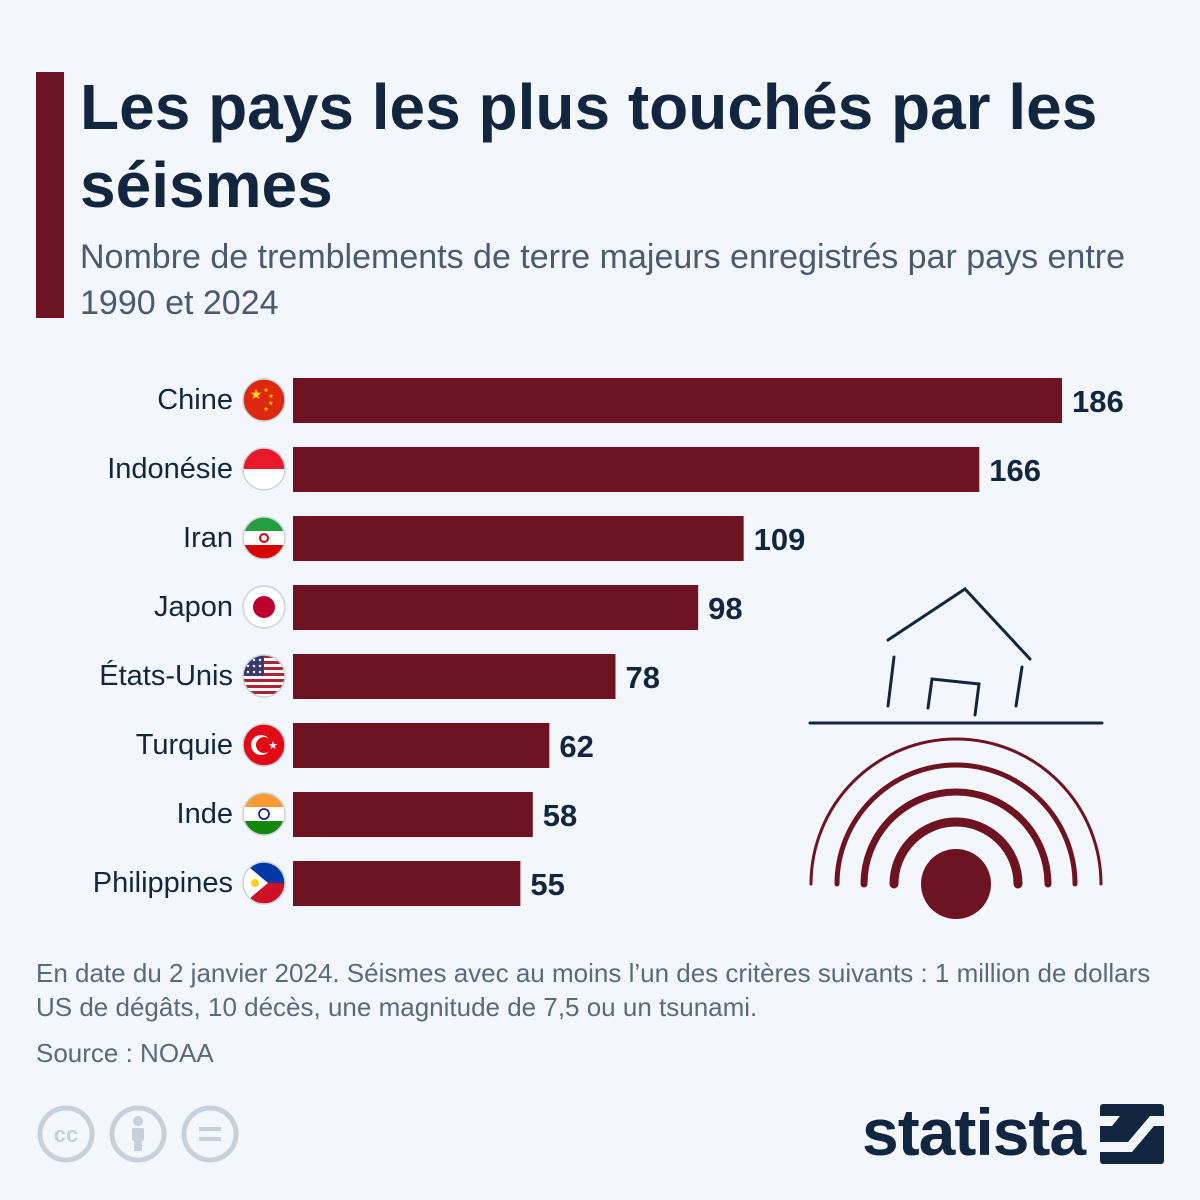 The image size is (1200, 1200). I want to click on category-label: Indonésie, so click(170, 469).